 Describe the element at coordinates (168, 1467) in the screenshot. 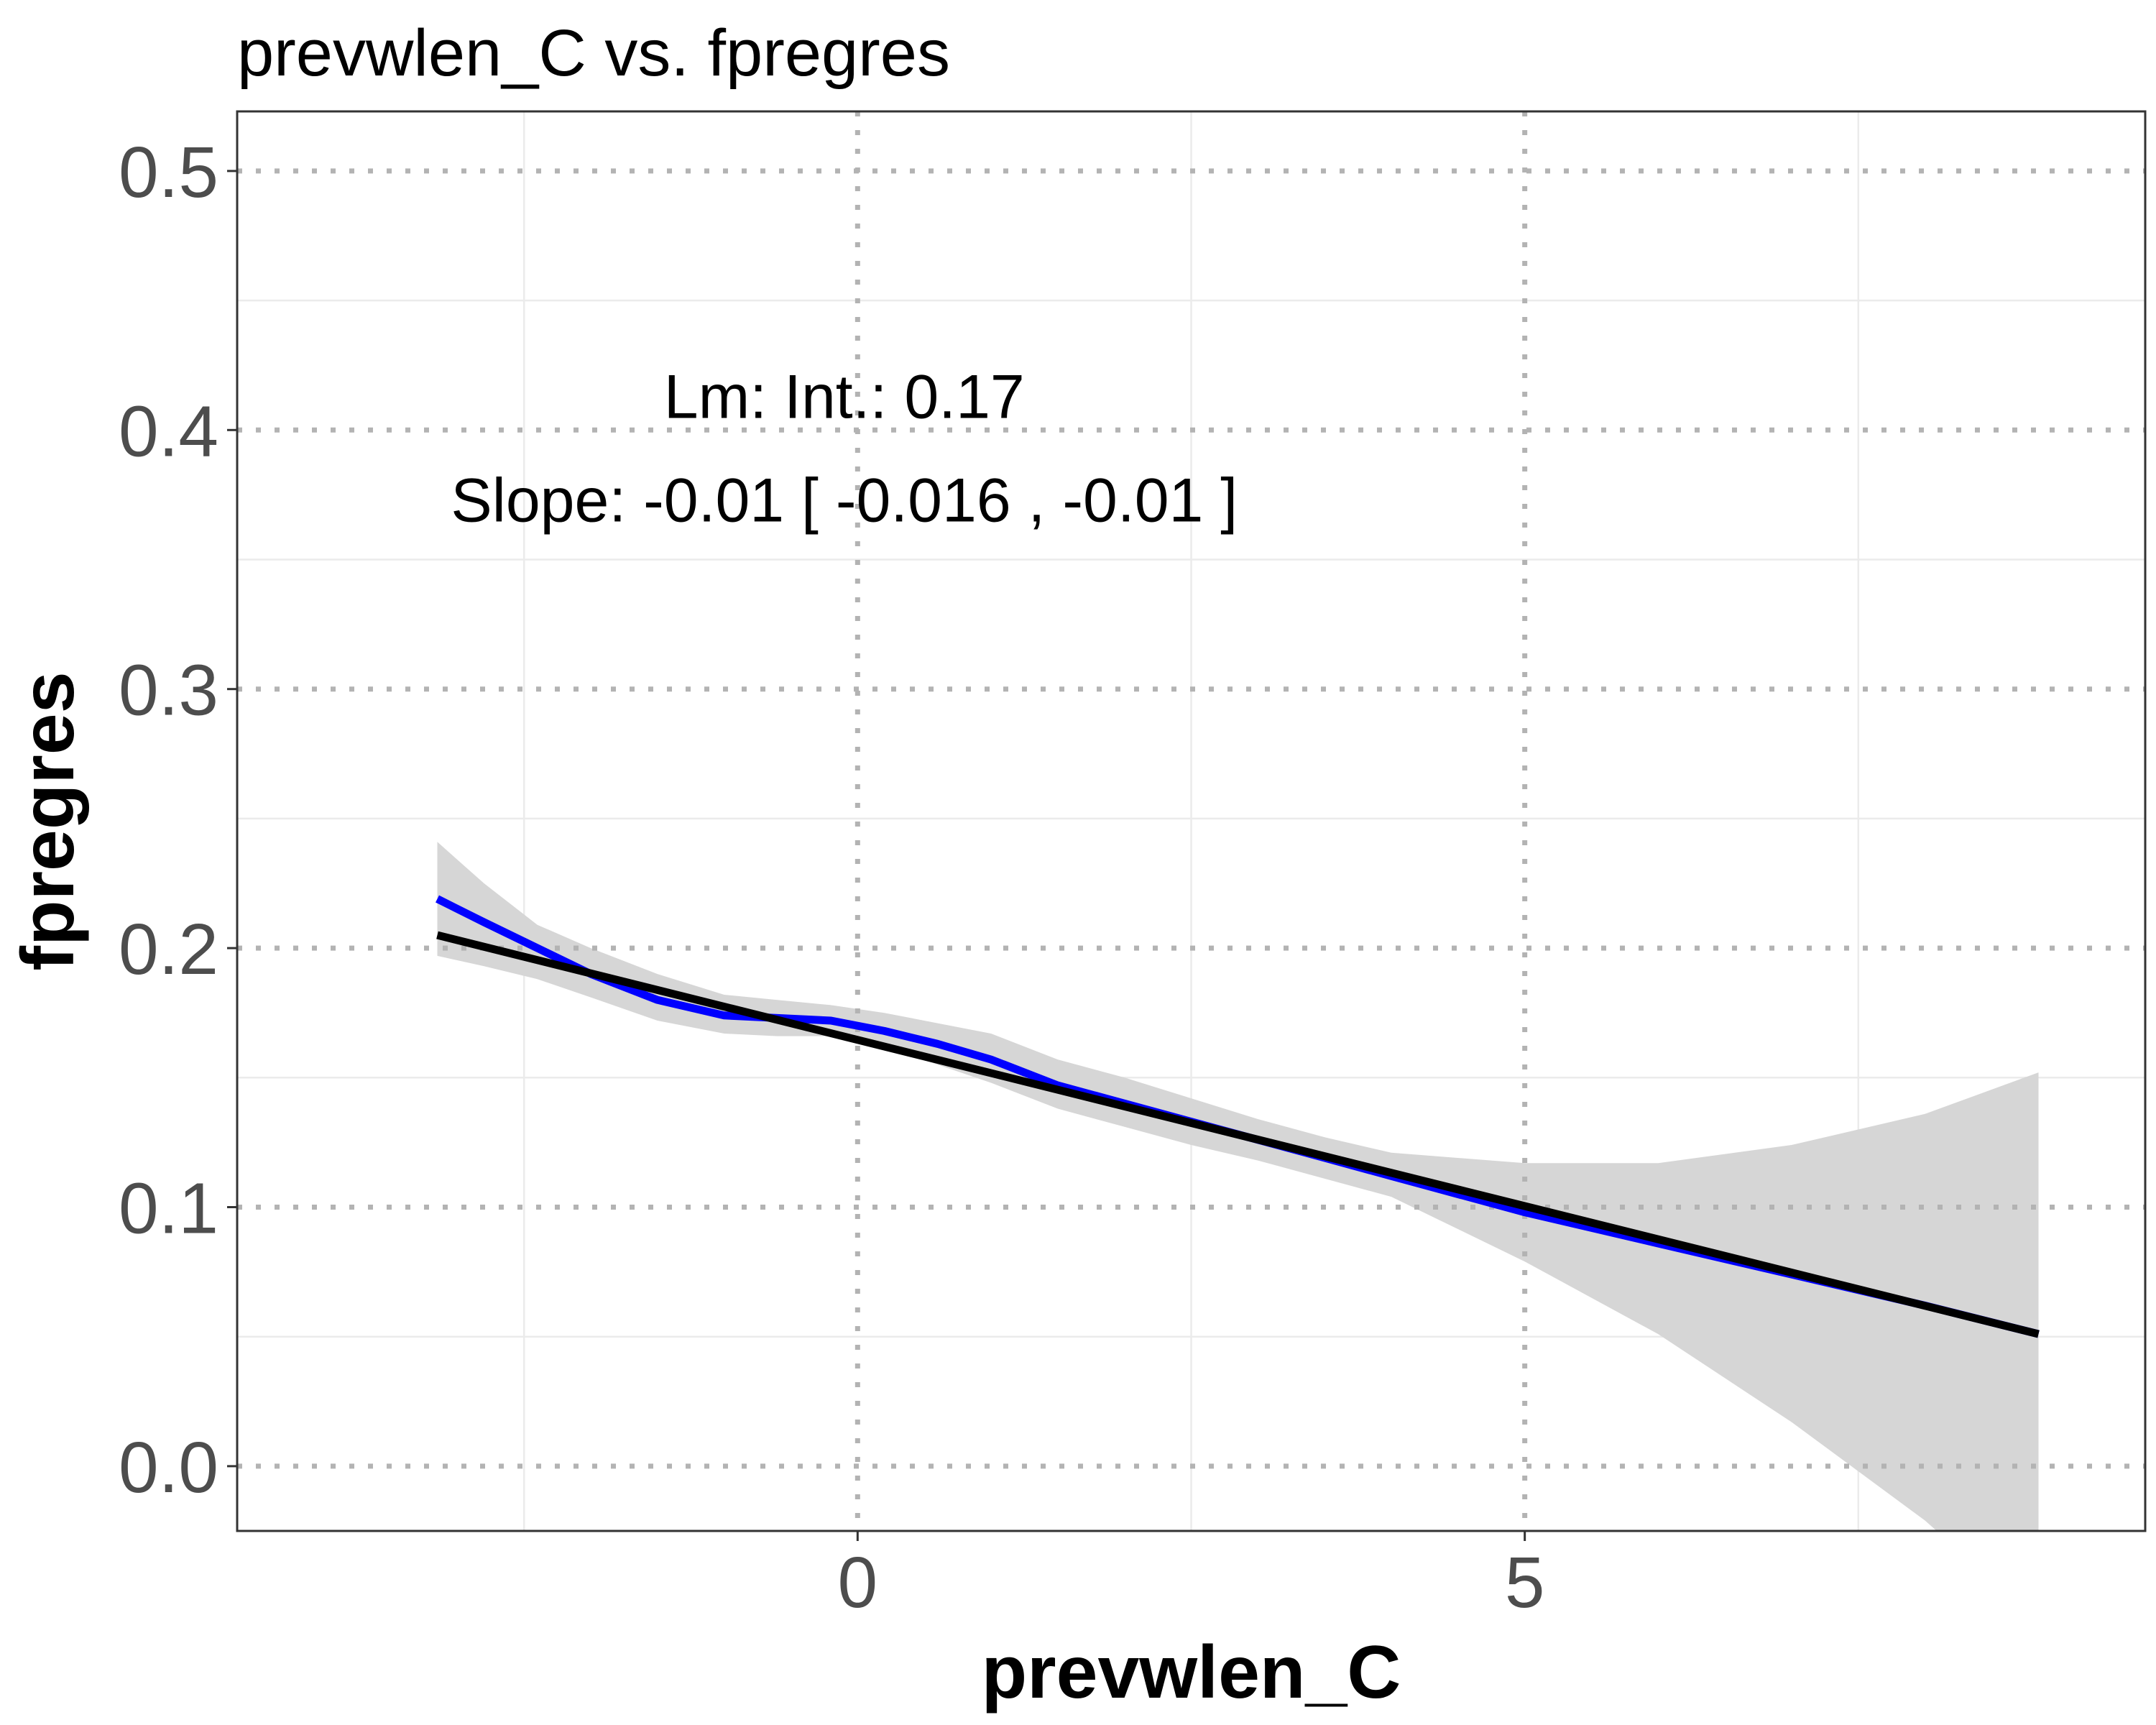

I see `y-tick-label: 0.0` at that location.